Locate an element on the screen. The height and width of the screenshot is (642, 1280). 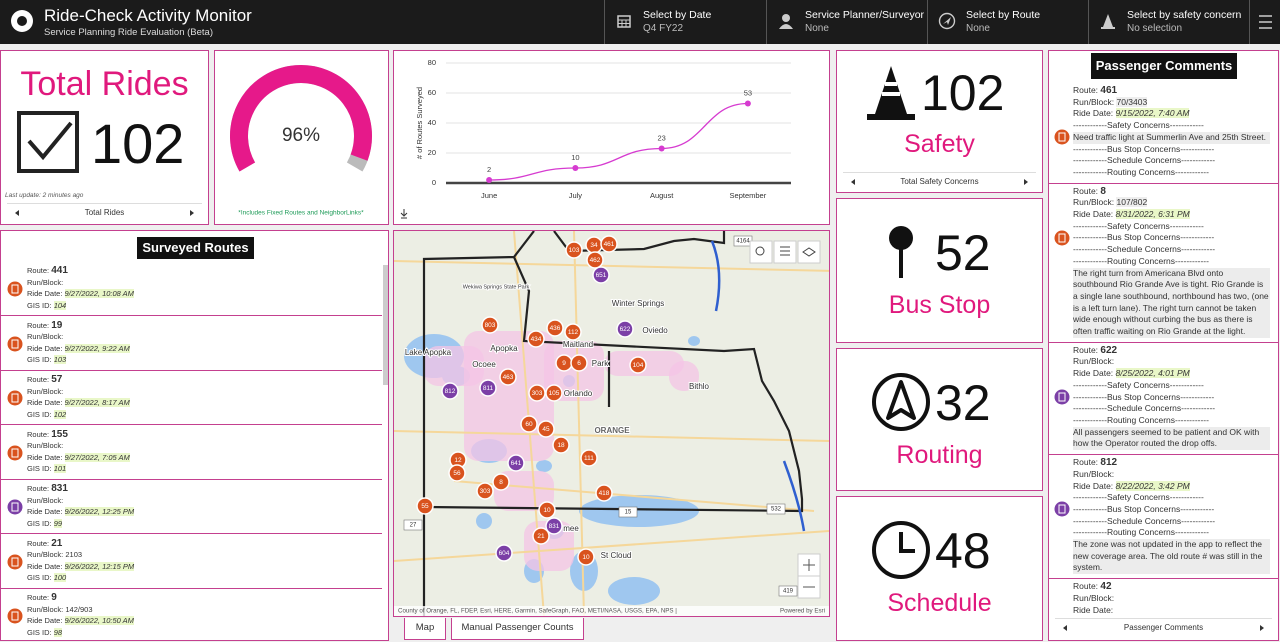
route-marker: 45 is located at coordinates (546, 429).